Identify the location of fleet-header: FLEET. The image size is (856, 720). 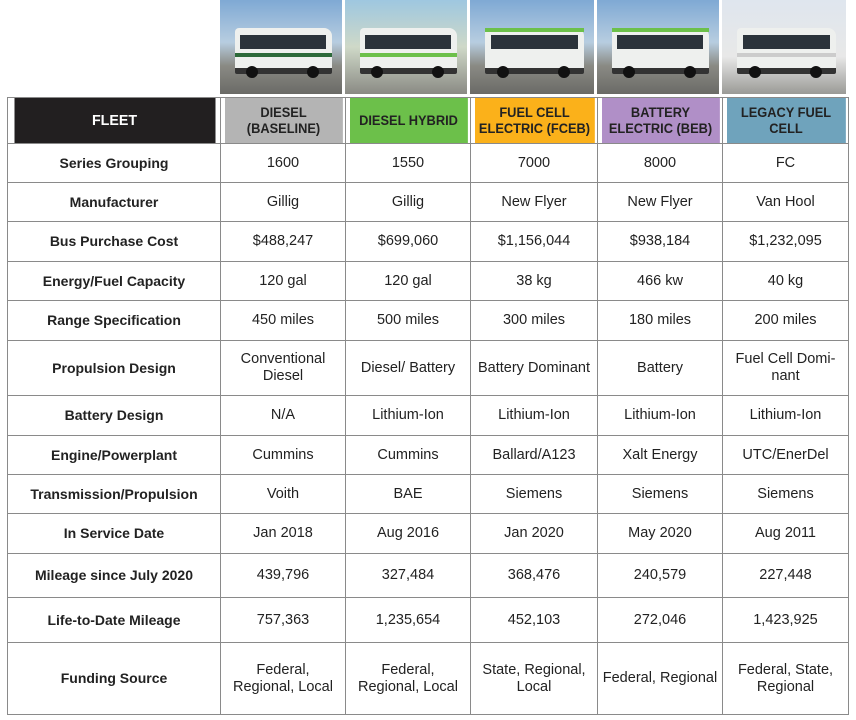
(114, 120).